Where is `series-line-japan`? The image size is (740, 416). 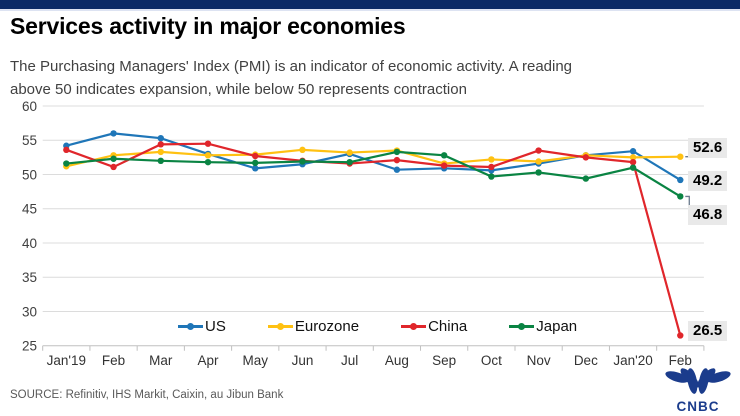
series-line-japan is located at coordinates (373, 174).